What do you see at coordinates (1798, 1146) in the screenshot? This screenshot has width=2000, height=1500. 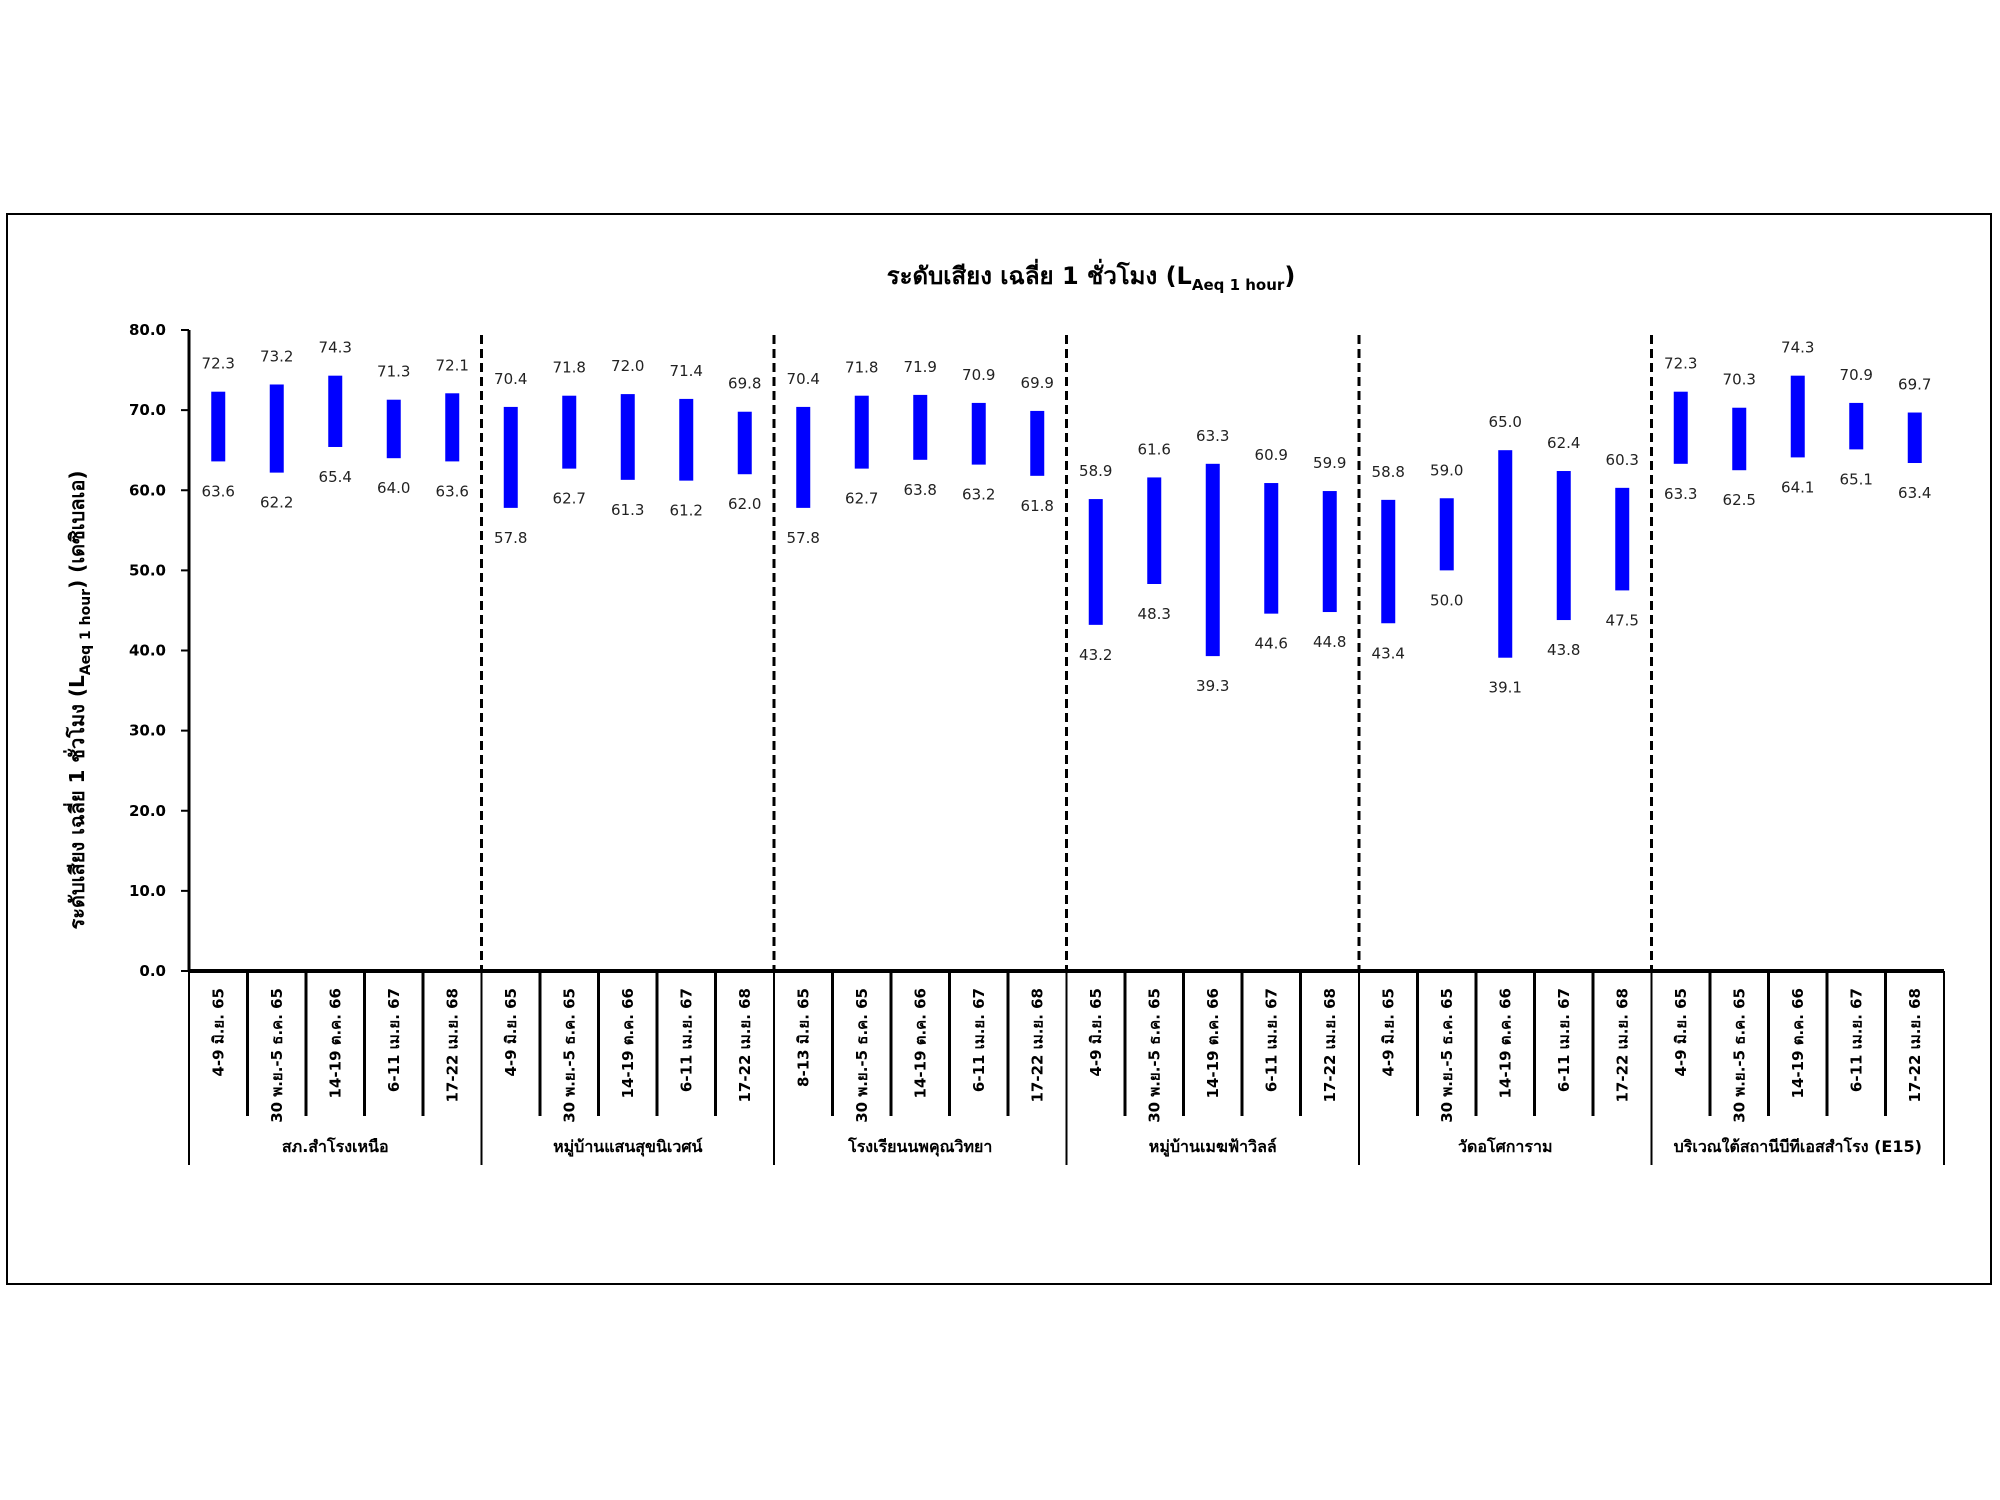 I see `group-label: บริเวณใต้สถานีบีทีเอสสำโรง (E15)` at bounding box center [1798, 1146].